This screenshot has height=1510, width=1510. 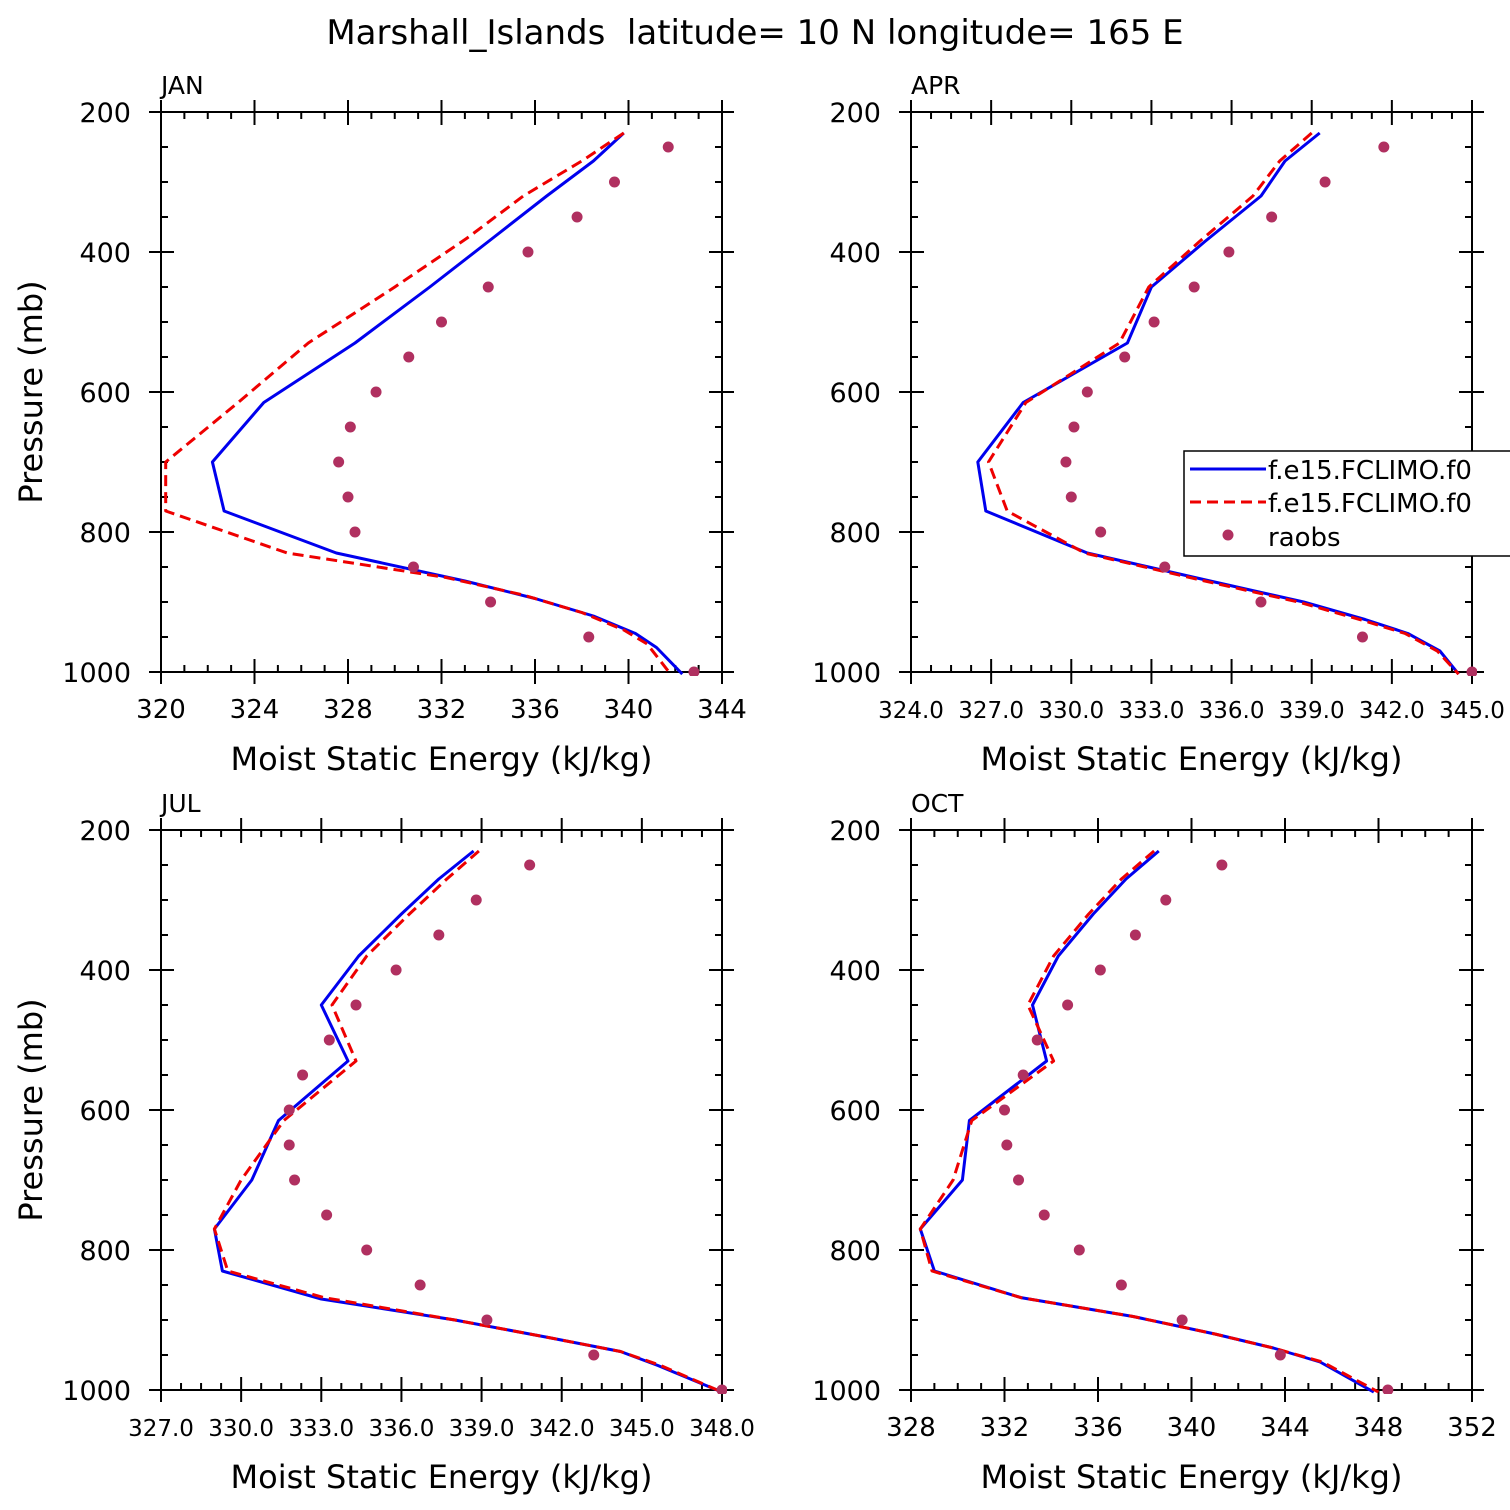 What do you see at coordinates (1472, 1428) in the screenshot?
I see `x-tick-label: 352` at bounding box center [1472, 1428].